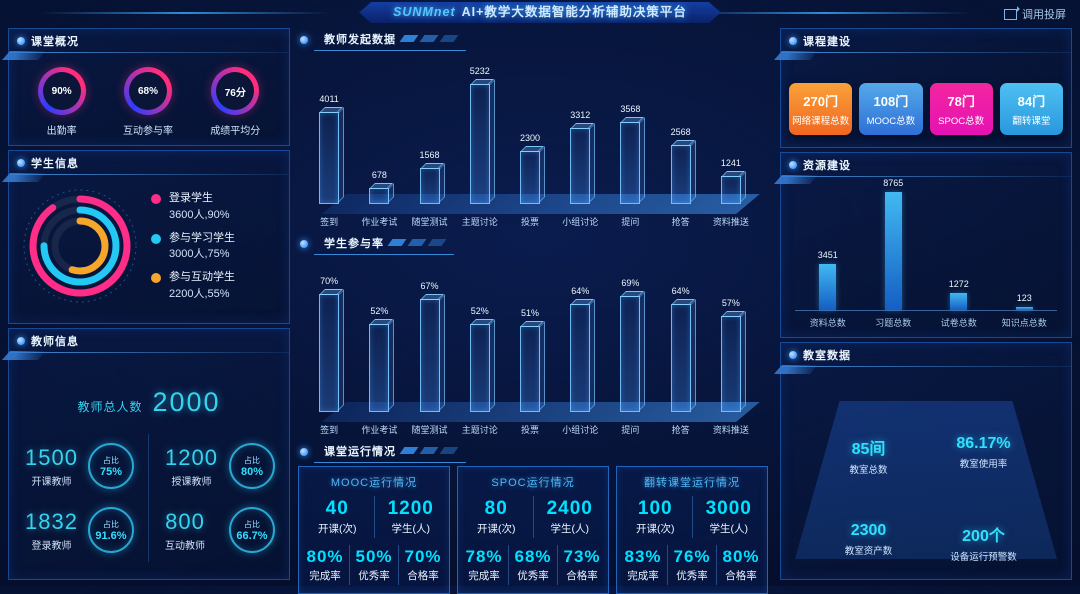 The image size is (1080, 594). Describe the element at coordinates (193, 285) in the screenshot. I see `legend-item: 参与互动学生 2200人,55%` at that location.